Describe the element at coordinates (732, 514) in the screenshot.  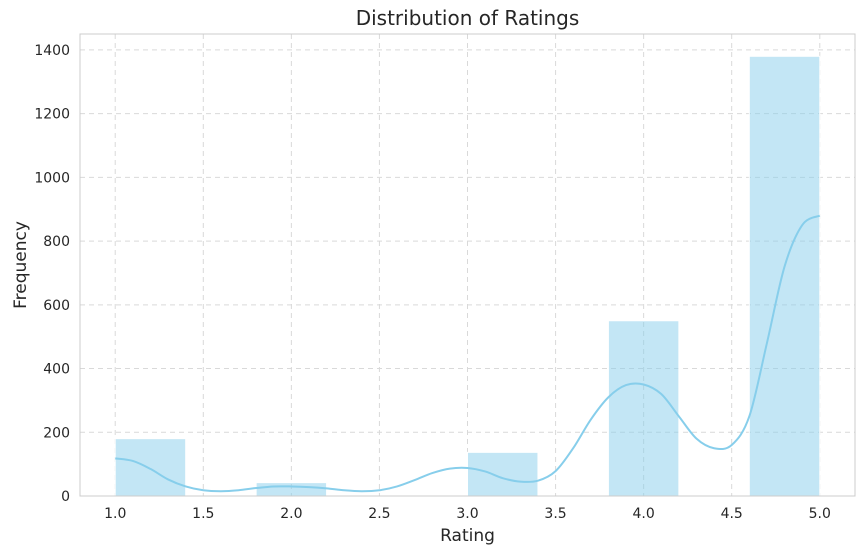
I see `x-tick-label: 4.5` at that location.